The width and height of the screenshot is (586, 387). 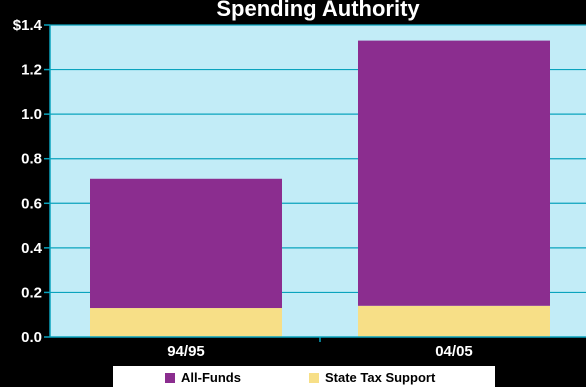 What do you see at coordinates (304, 376) in the screenshot?
I see `legend: All-Funds State Tax Support` at bounding box center [304, 376].